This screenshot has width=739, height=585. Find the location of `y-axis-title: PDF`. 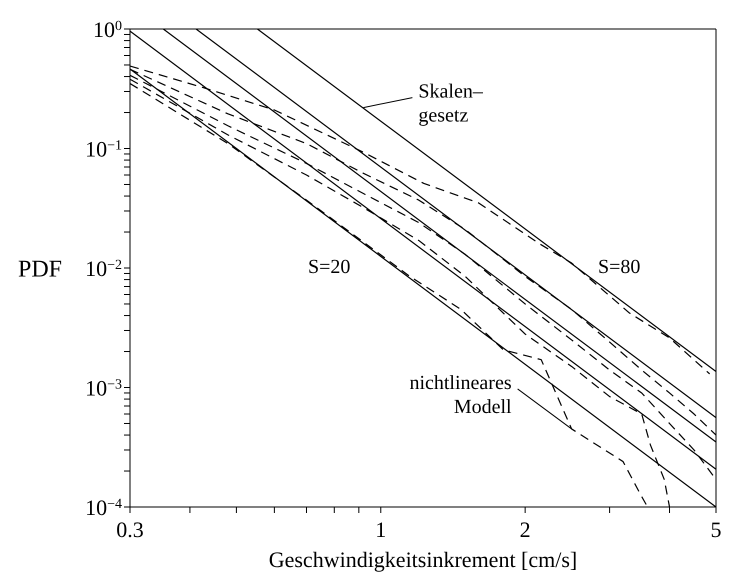

y-axis-title: PDF is located at coordinates (40, 269).